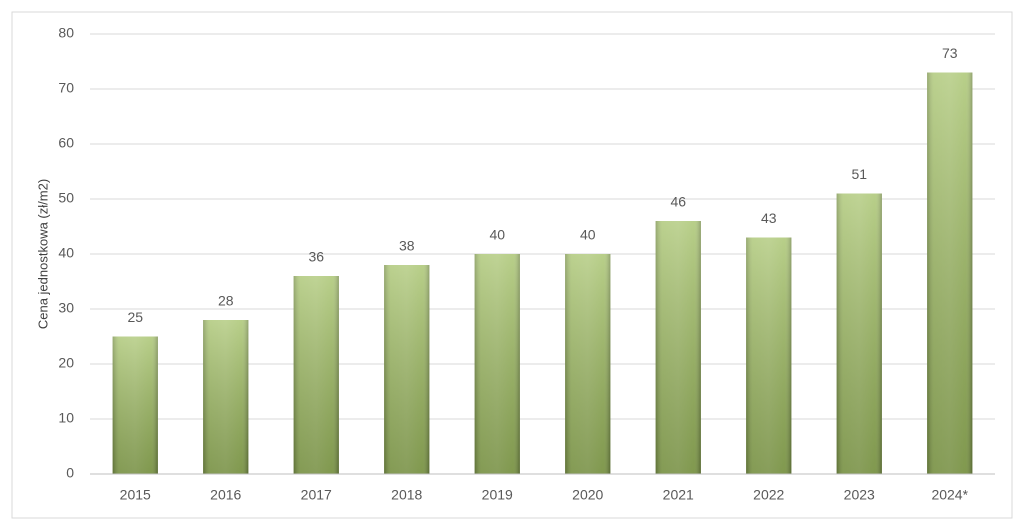  What do you see at coordinates (678, 495) in the screenshot?
I see `x-tick-label: 2021` at bounding box center [678, 495].